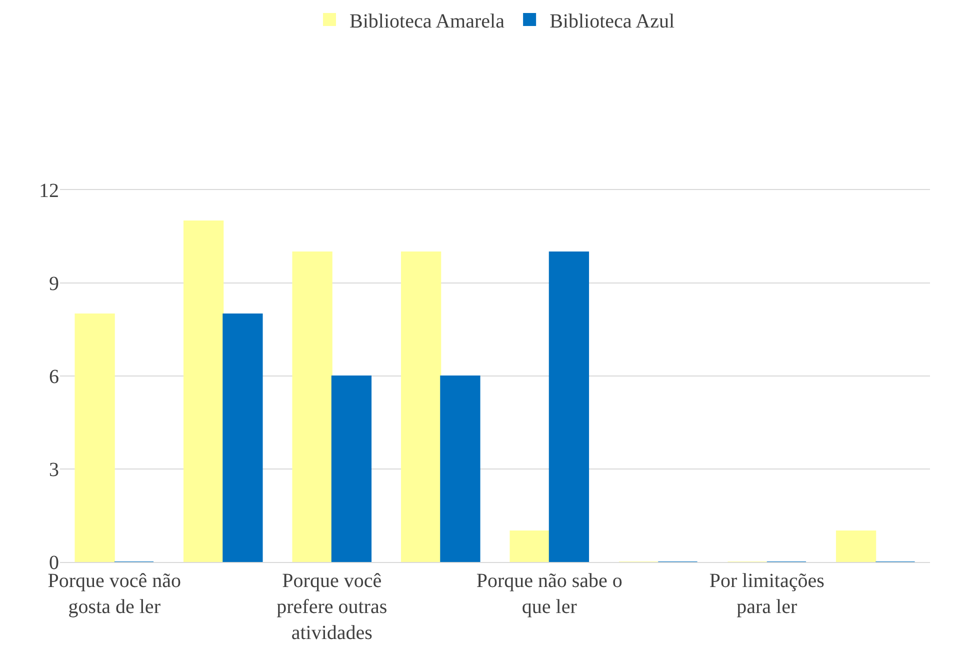 Image resolution: width=970 pixels, height=662 pixels. I want to click on y-tick-label: 12, so click(49, 191).